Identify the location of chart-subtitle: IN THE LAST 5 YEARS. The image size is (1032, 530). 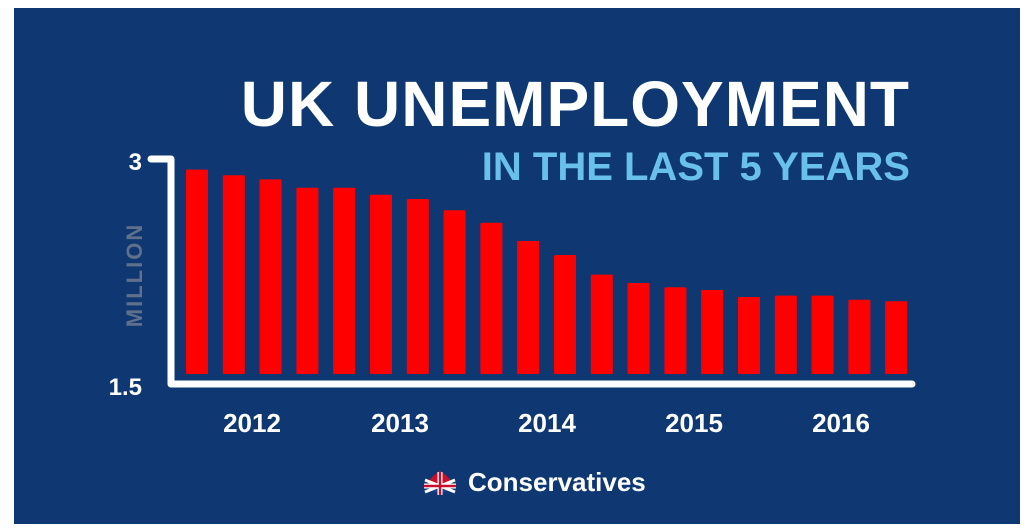
(695, 167).